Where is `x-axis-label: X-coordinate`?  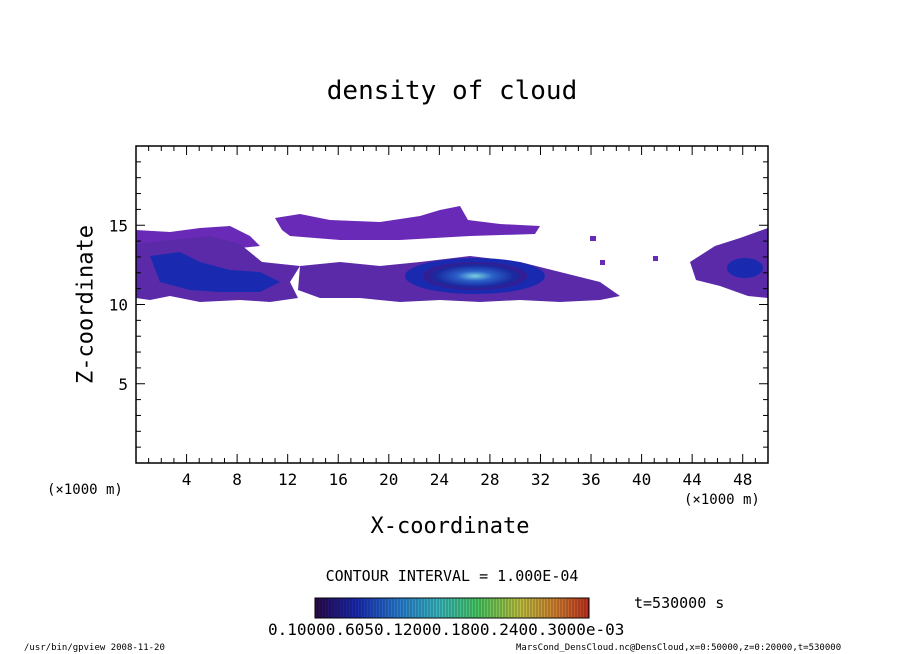
x-axis-label: X-coordinate is located at coordinates (450, 526).